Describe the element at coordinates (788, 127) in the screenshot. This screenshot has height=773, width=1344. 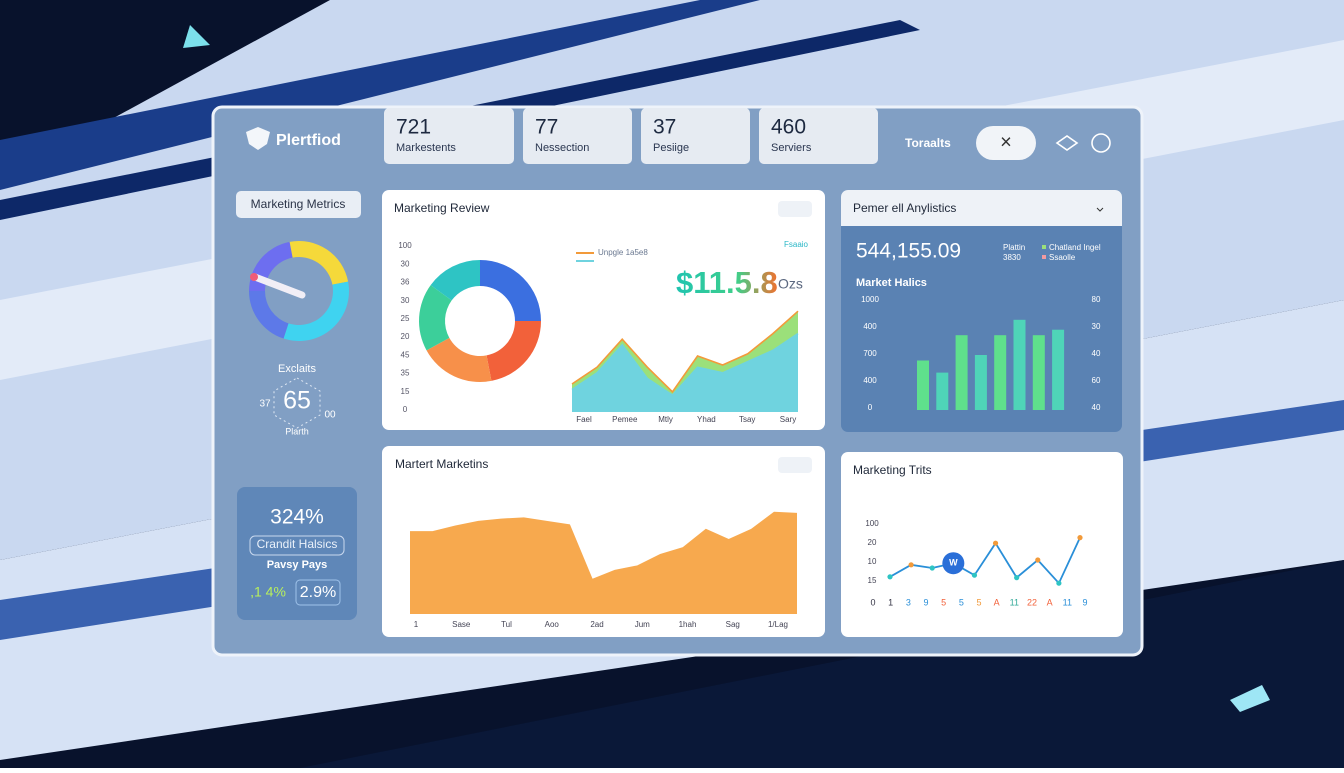
I see `stat-value: 460` at that location.